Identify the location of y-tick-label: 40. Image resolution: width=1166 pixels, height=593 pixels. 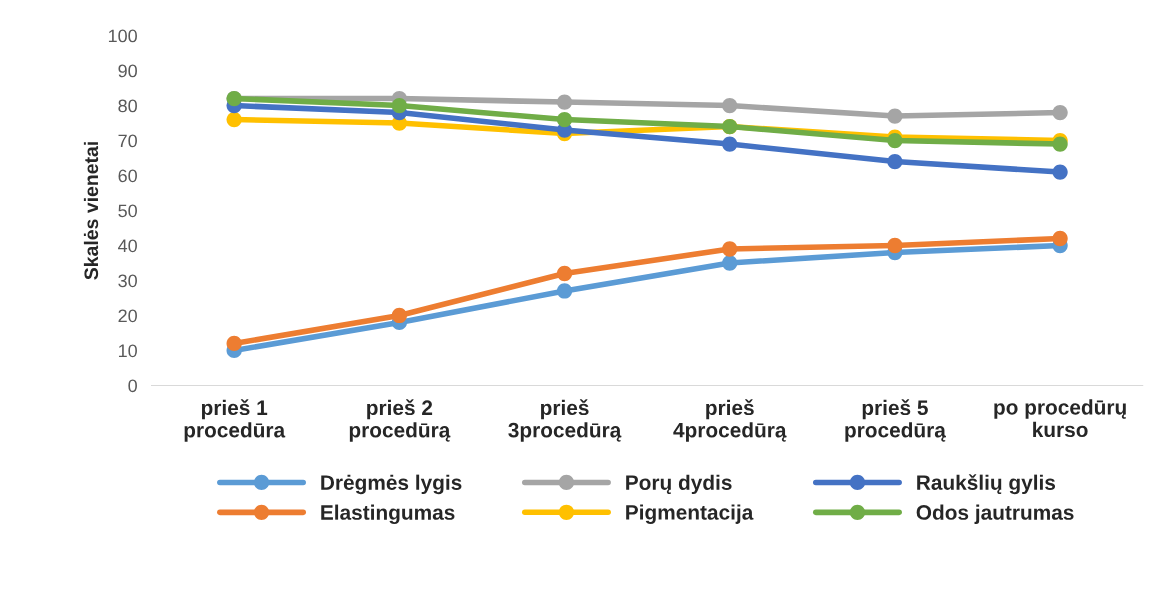
(127, 246).